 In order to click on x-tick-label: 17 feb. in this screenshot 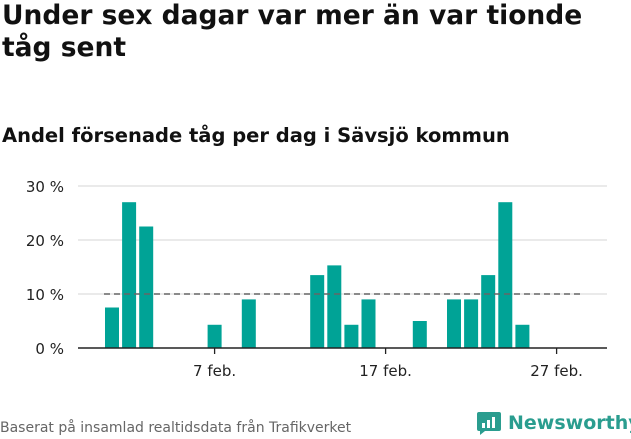, I will do `click(385, 371)`.